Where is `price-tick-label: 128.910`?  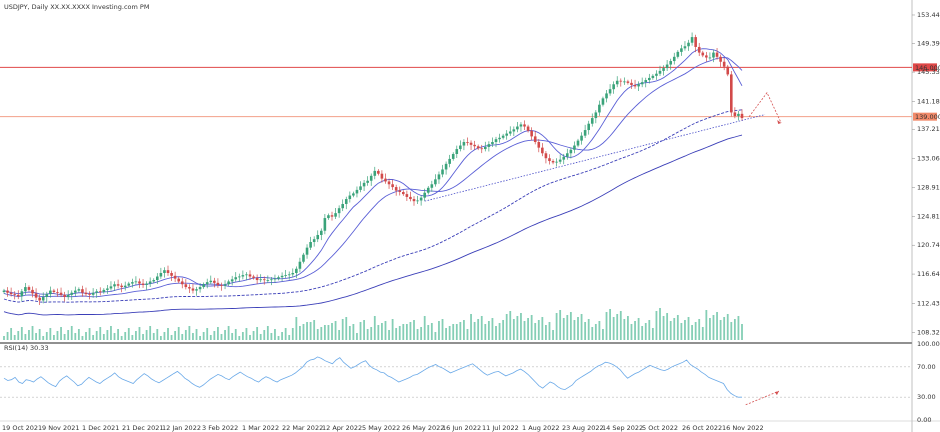
price-tick-label: 128.910 is located at coordinates (928, 188).